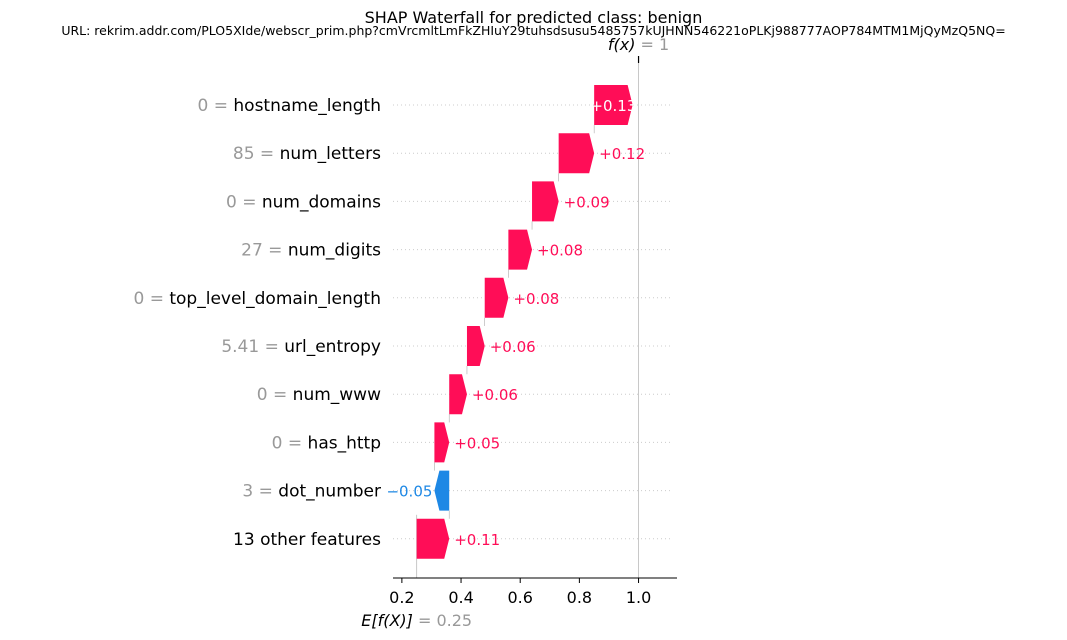 The image size is (1067, 640). Describe the element at coordinates (321, 202) in the screenshot. I see `feature-name: num_domains` at that location.